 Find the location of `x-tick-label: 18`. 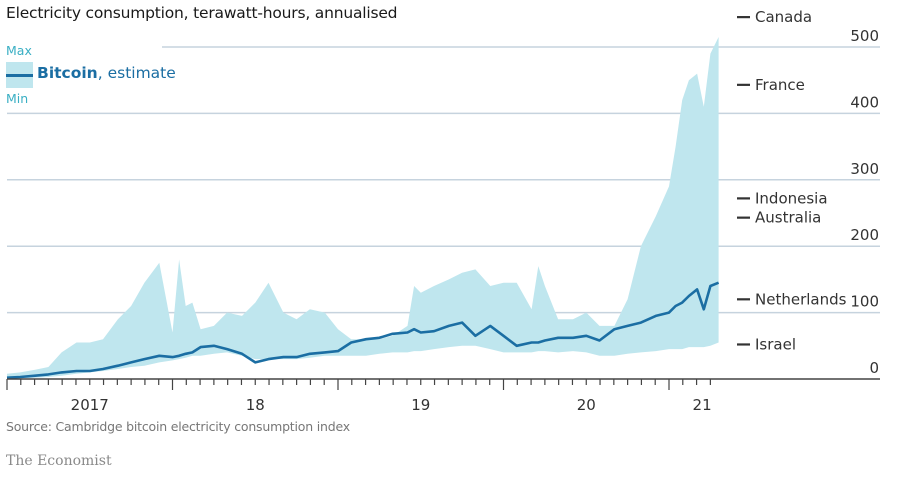

x-tick-label: 18 is located at coordinates (255, 405).